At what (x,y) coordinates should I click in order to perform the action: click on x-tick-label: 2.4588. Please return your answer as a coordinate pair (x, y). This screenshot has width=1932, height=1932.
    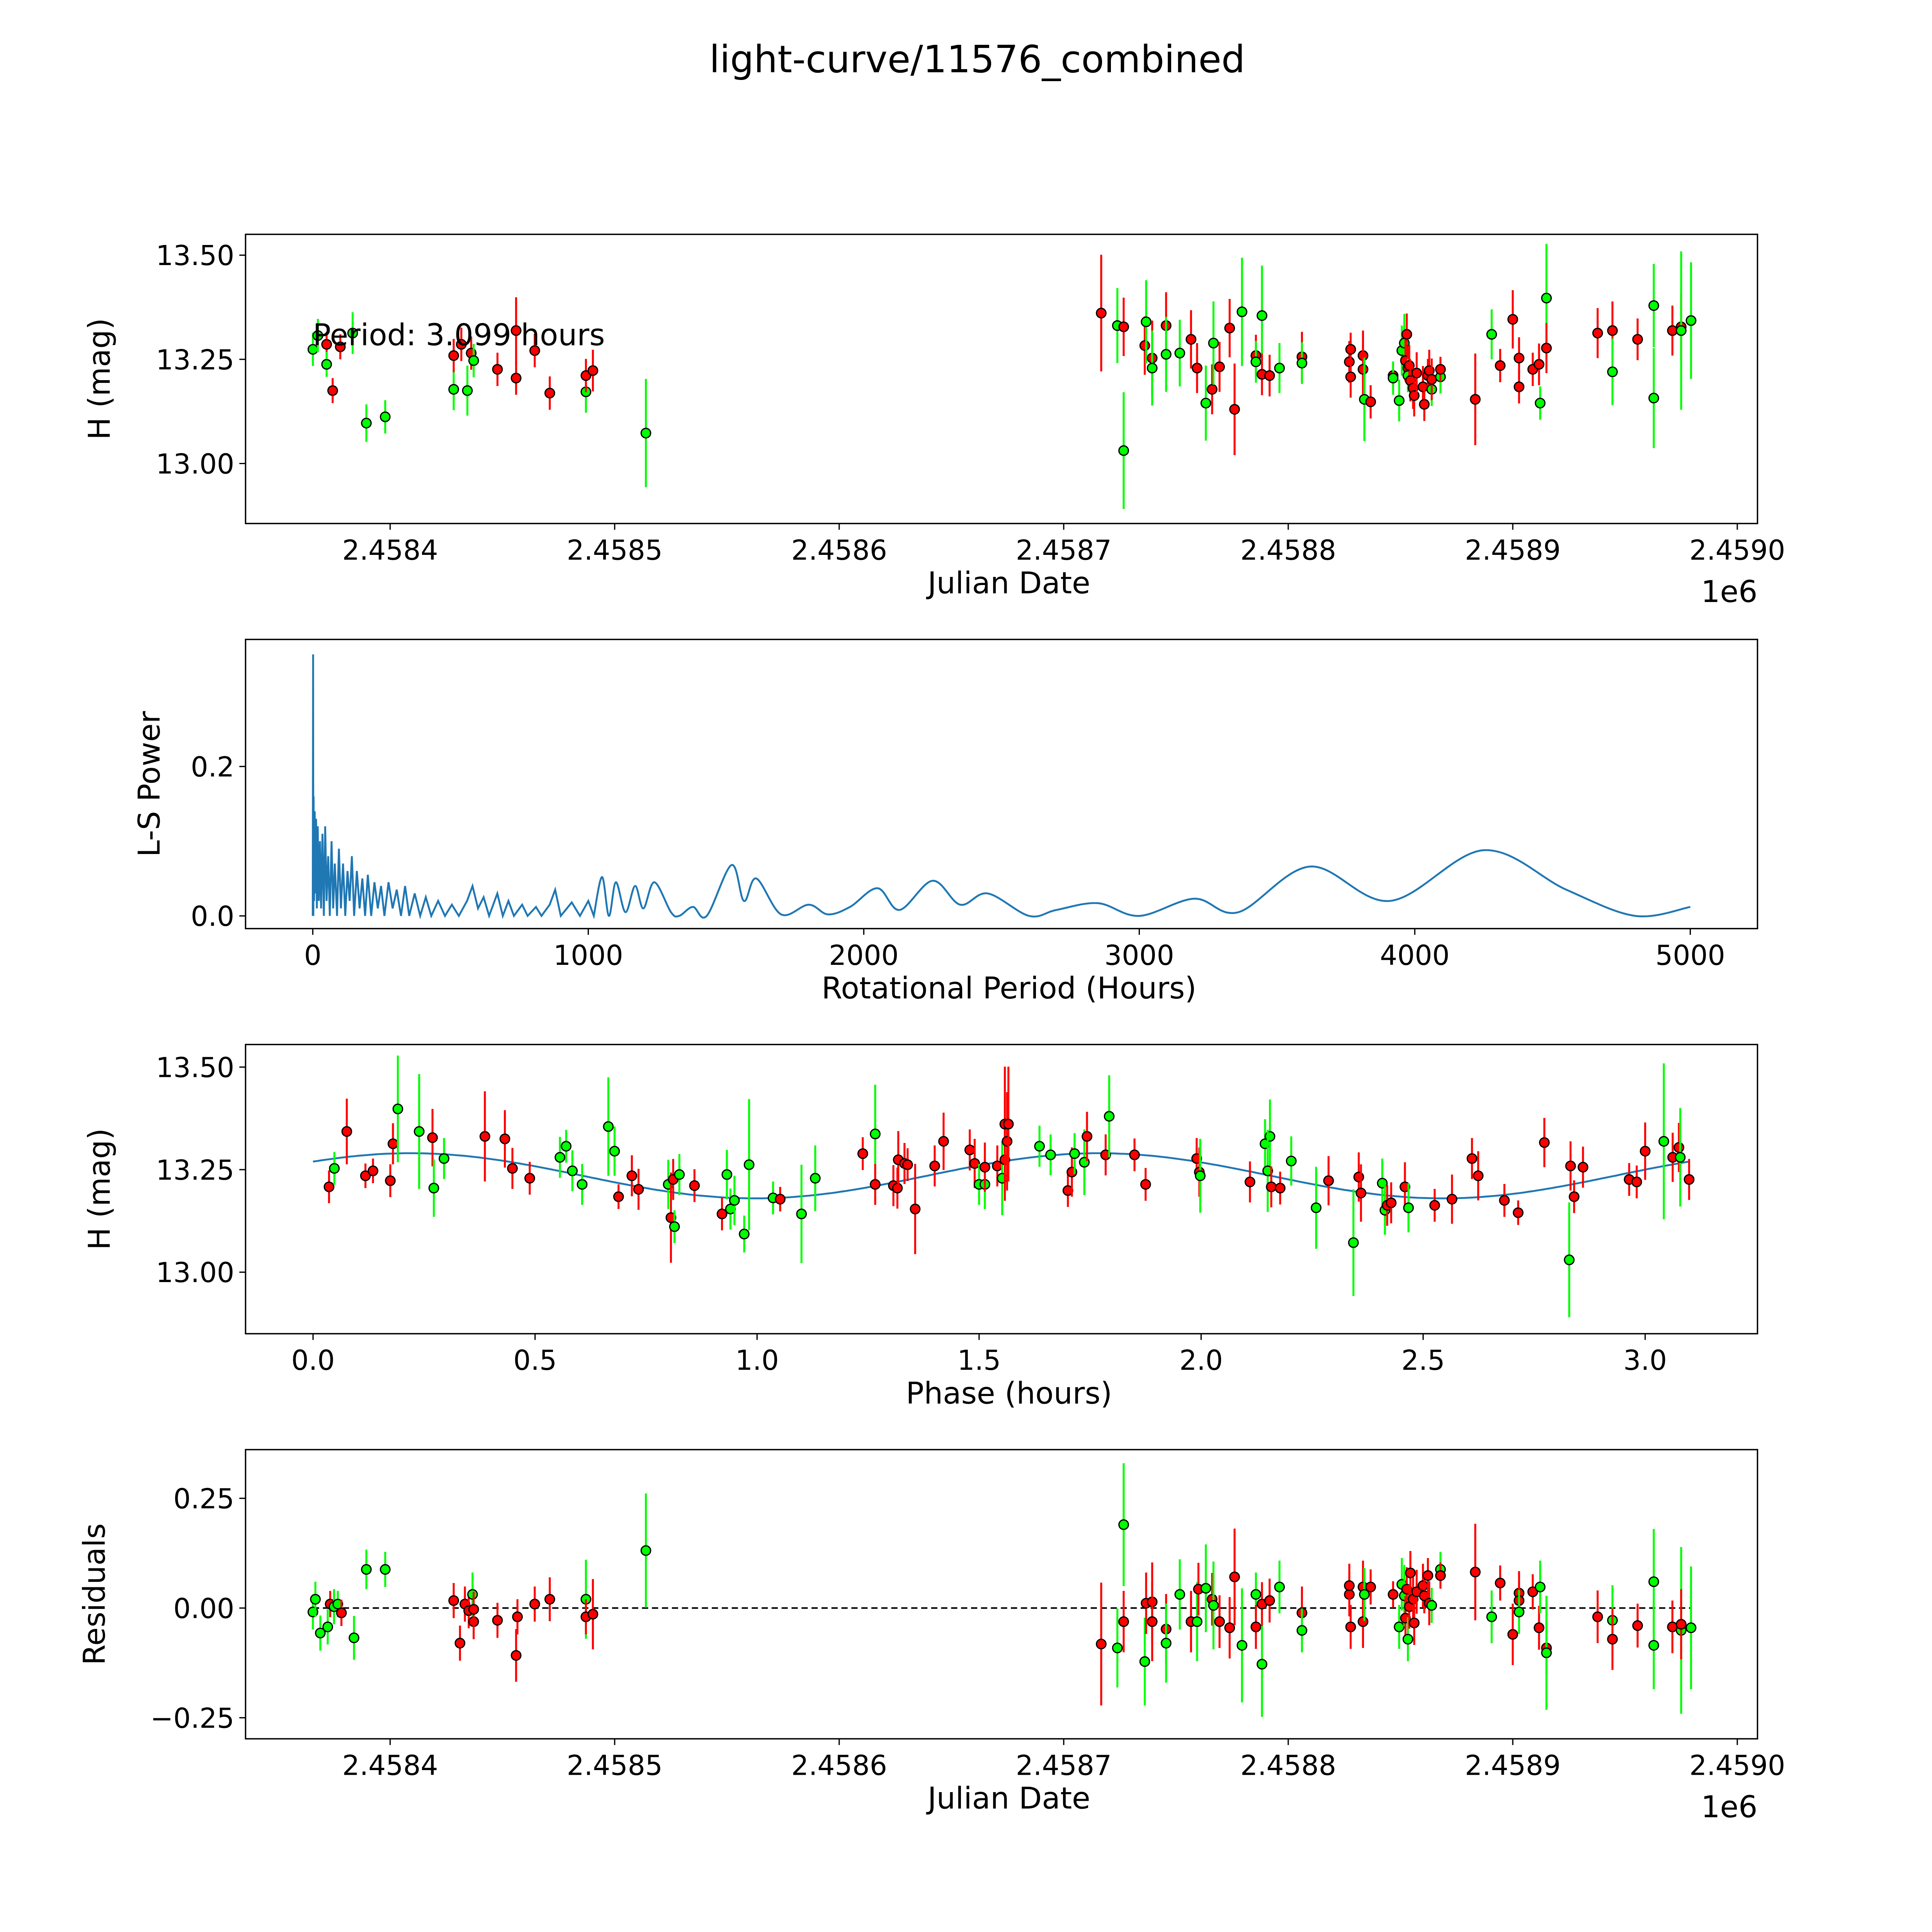
    Looking at the image, I should click on (1288, 1766).